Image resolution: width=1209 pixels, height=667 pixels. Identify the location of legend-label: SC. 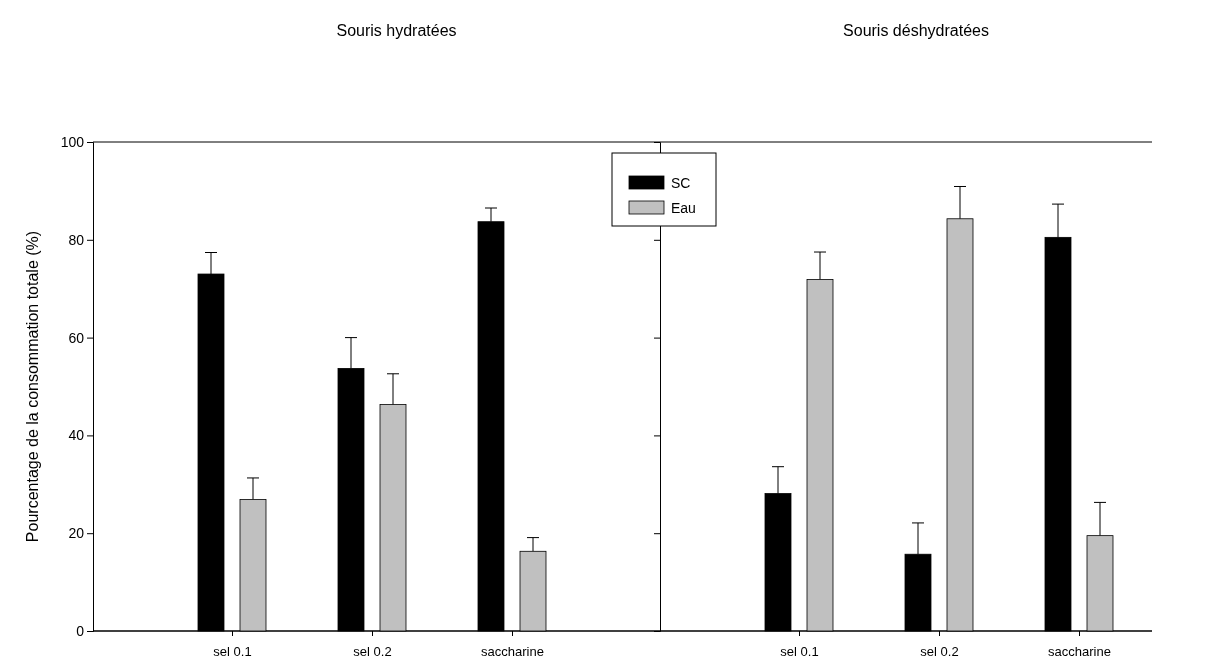
(681, 183).